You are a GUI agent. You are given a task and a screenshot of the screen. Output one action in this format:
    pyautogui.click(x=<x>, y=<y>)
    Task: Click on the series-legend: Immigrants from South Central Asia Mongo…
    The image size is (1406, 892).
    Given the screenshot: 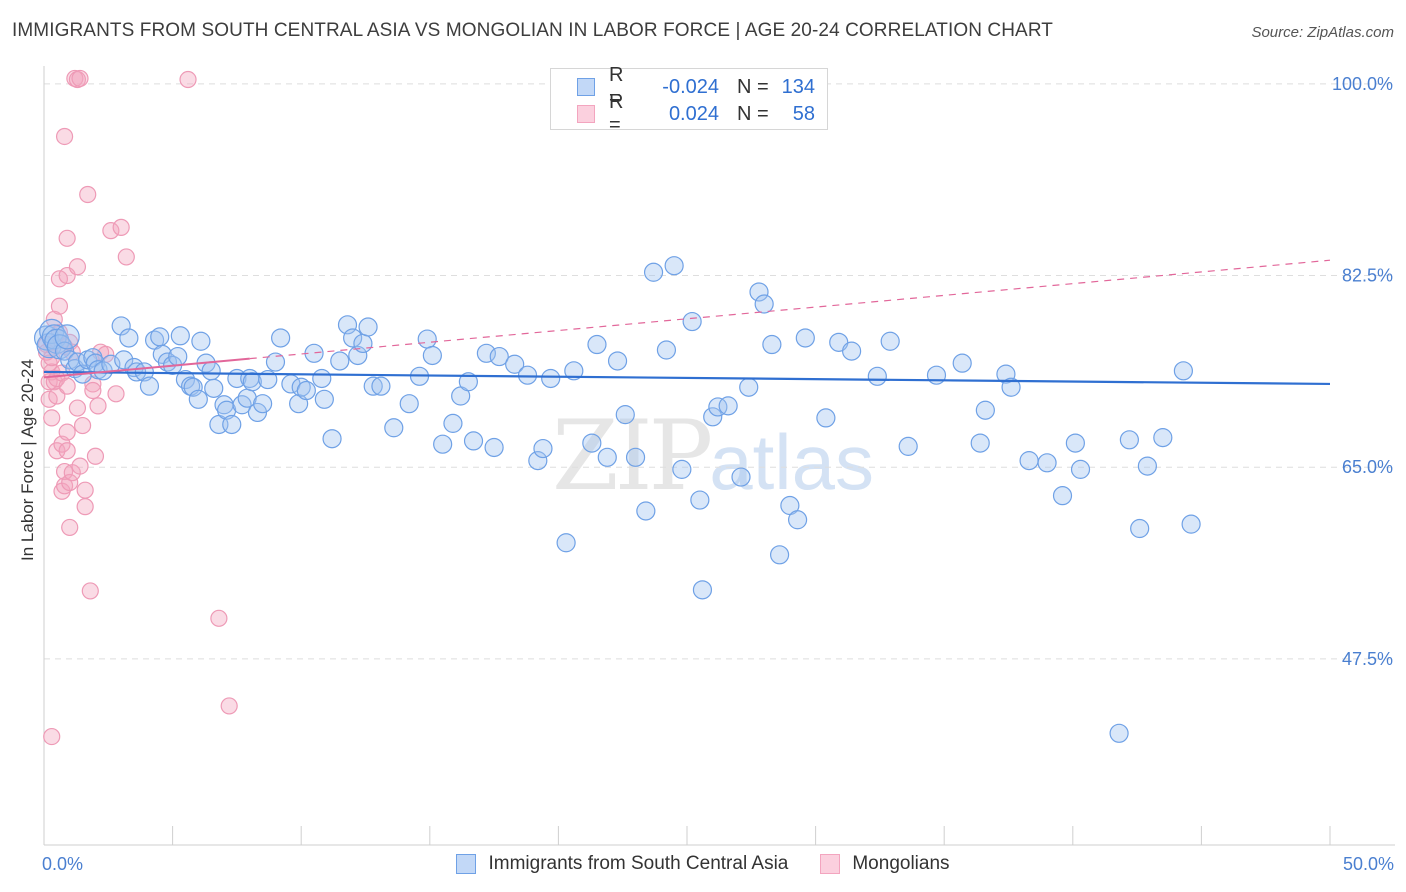 What is the action you would take?
    pyautogui.click(x=703, y=864)
    